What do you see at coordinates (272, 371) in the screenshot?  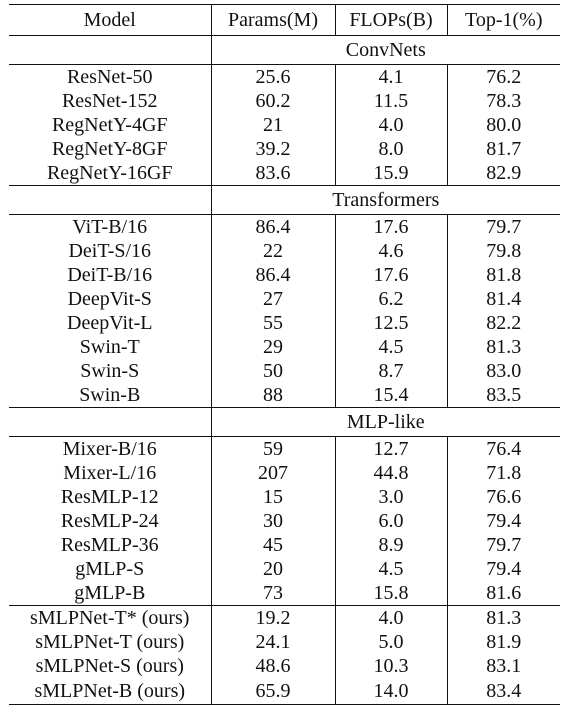 I see `params-cell: 50` at bounding box center [272, 371].